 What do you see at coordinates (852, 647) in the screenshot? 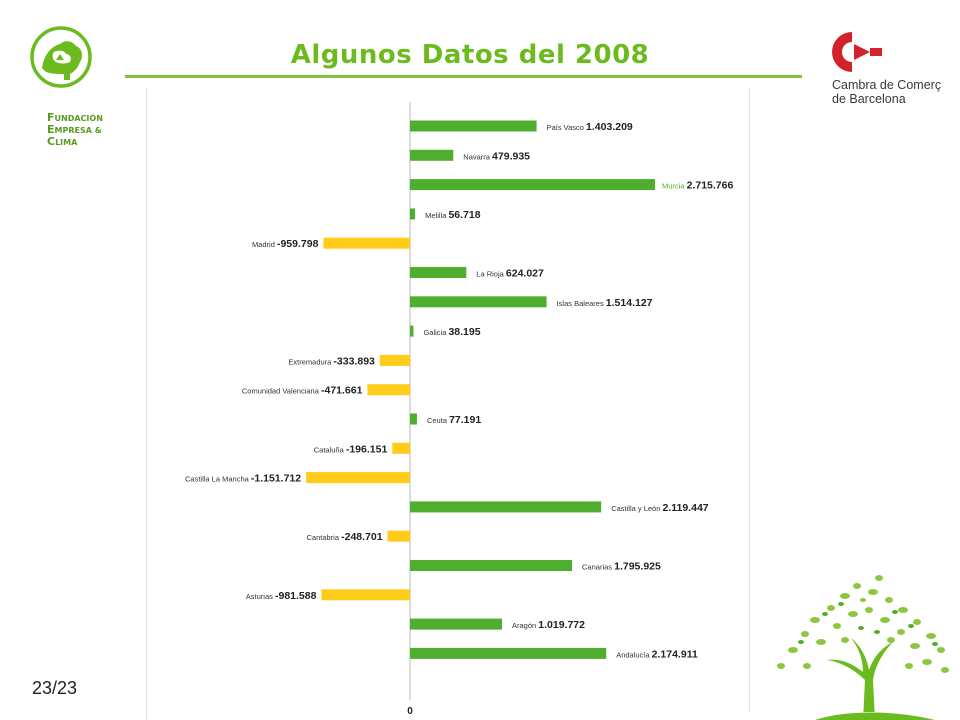
I see `decorative-tree-icon` at bounding box center [852, 647].